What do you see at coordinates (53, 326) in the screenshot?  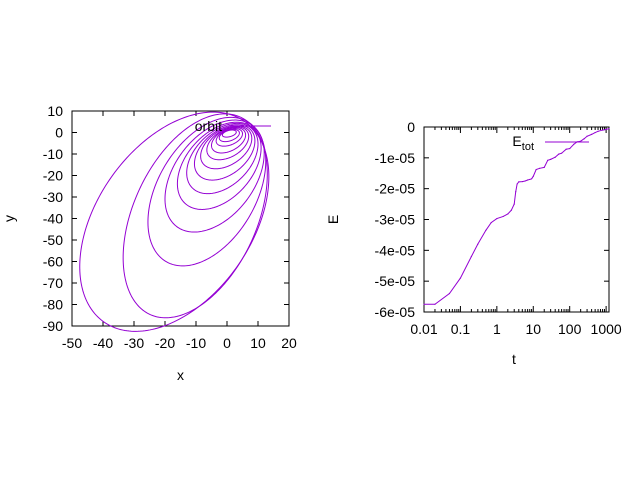 I see `y-tick-label: -90` at bounding box center [53, 326].